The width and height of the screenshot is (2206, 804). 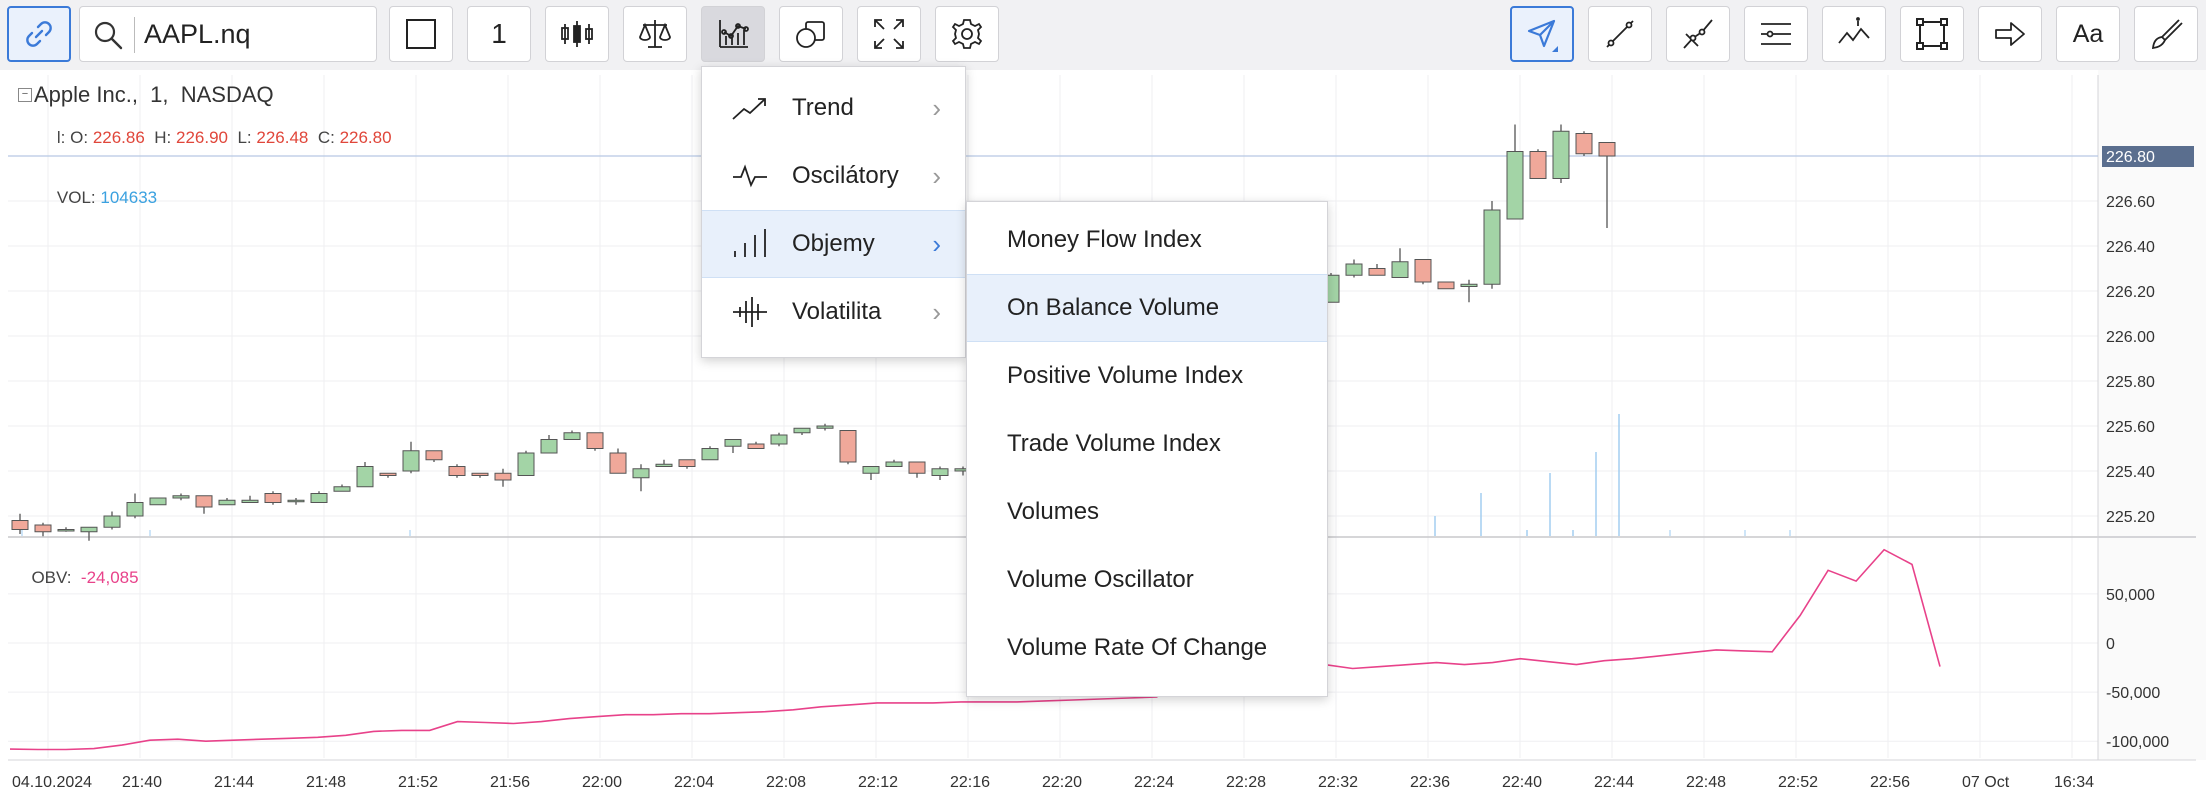 What do you see at coordinates (694, 782) in the screenshot?
I see `time-tick-label: 22:04` at bounding box center [694, 782].